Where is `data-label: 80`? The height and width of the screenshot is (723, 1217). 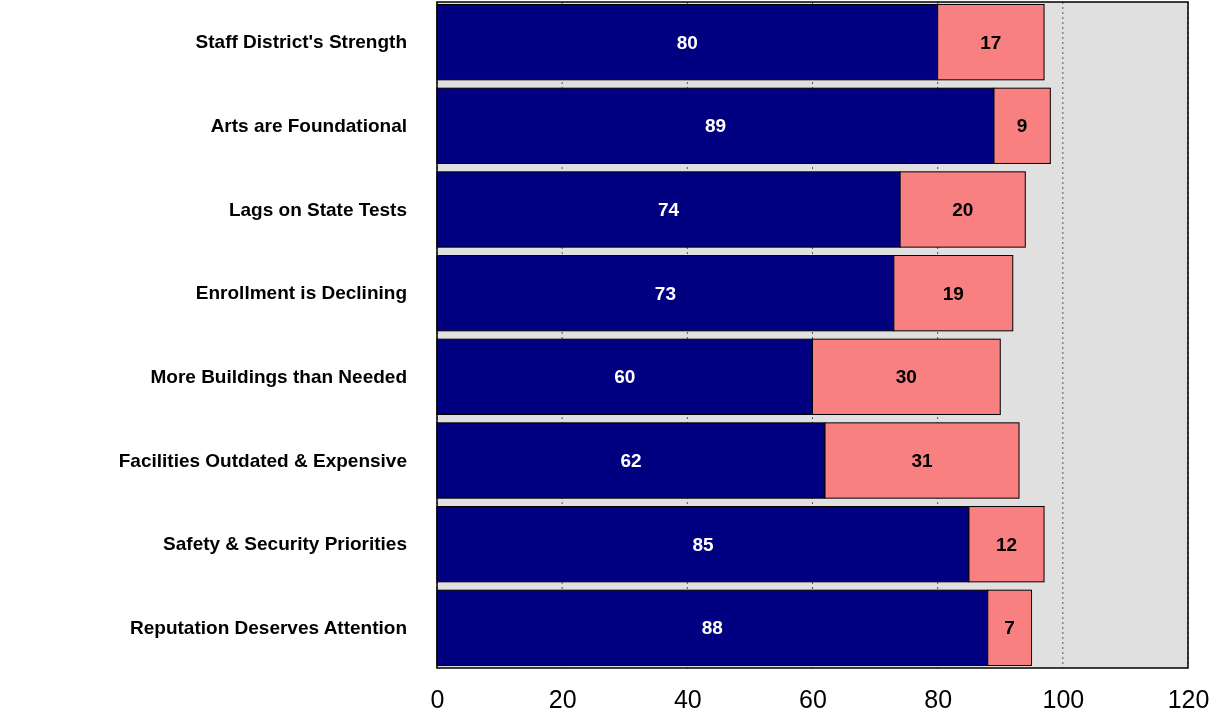
data-label: 80 is located at coordinates (687, 42).